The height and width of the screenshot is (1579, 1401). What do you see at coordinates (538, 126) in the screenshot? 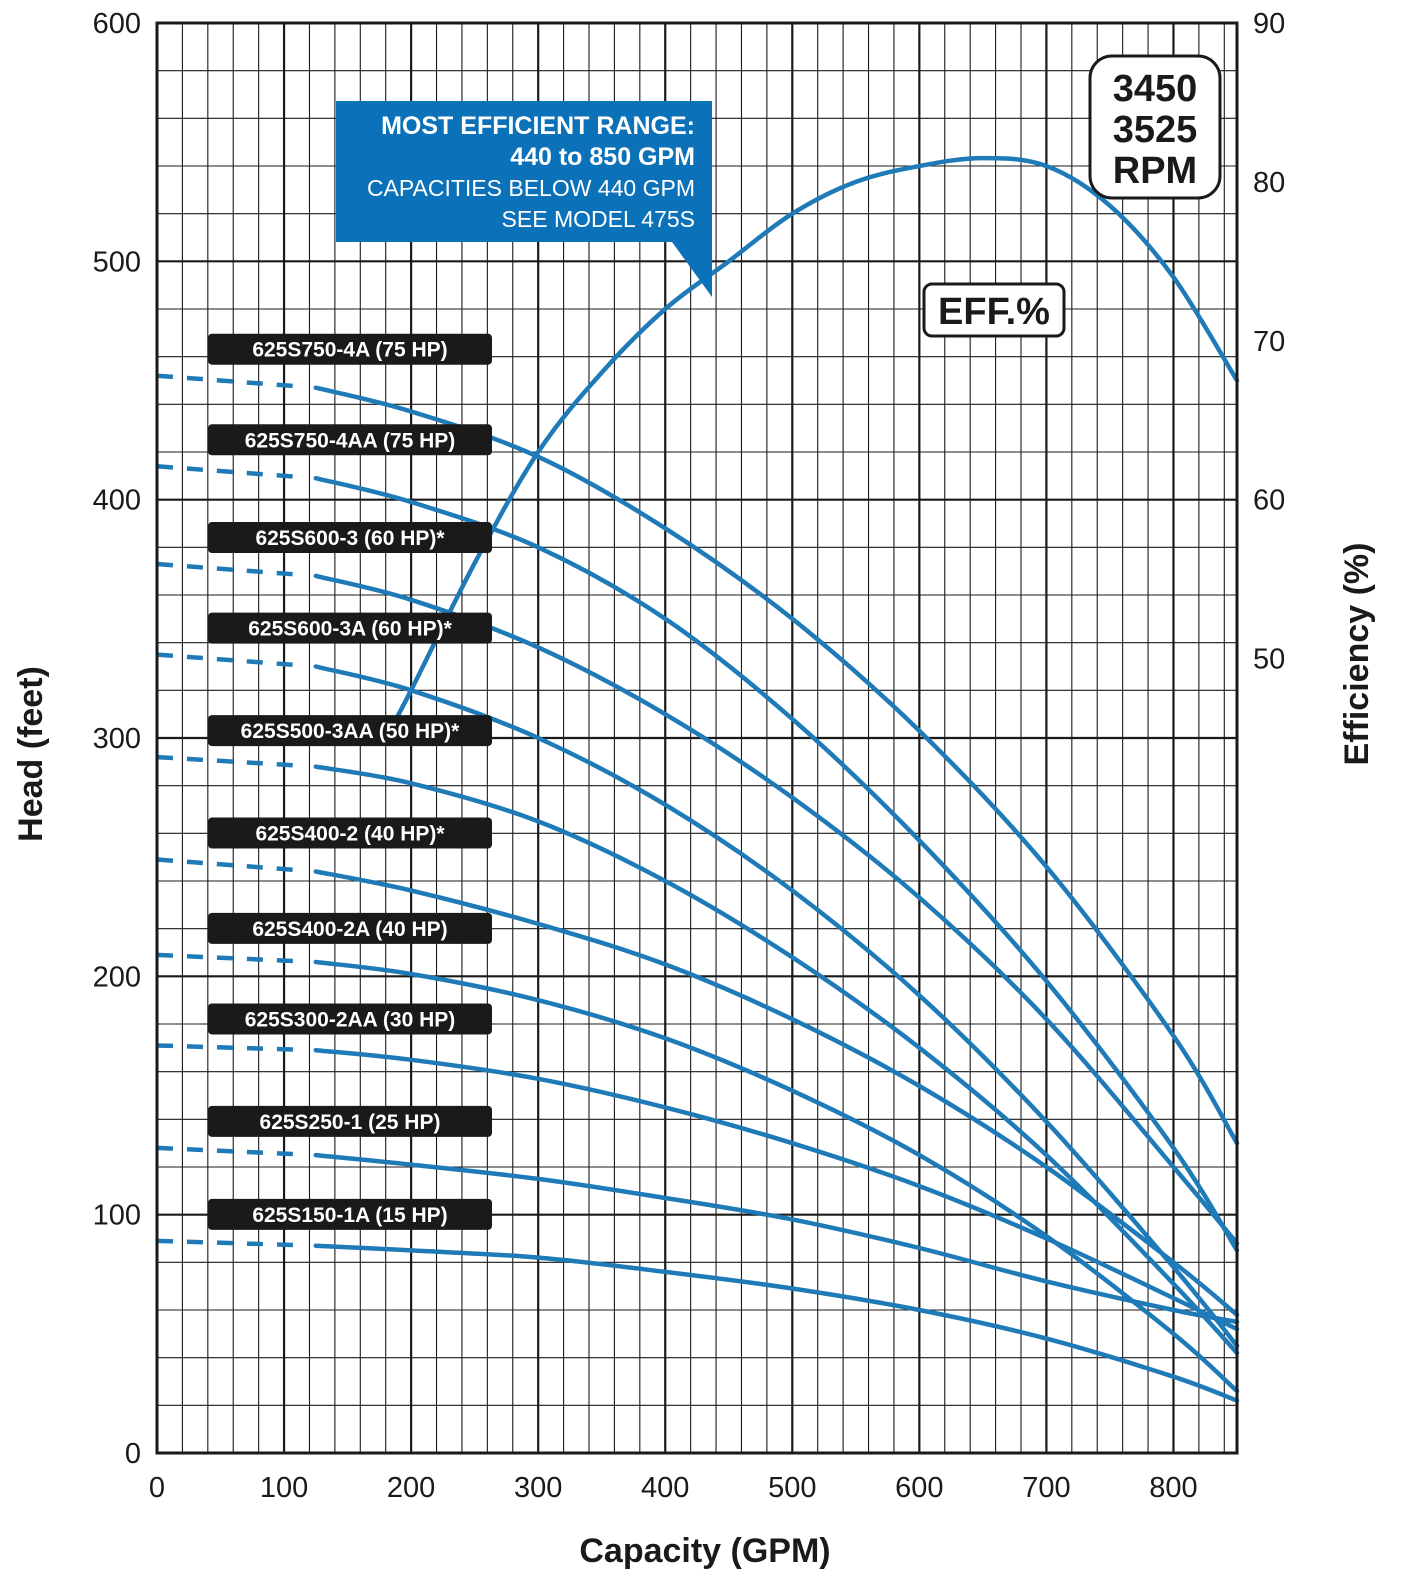
I see `callout-line-1: MOST EFFICIENT RANGE:` at bounding box center [538, 126].